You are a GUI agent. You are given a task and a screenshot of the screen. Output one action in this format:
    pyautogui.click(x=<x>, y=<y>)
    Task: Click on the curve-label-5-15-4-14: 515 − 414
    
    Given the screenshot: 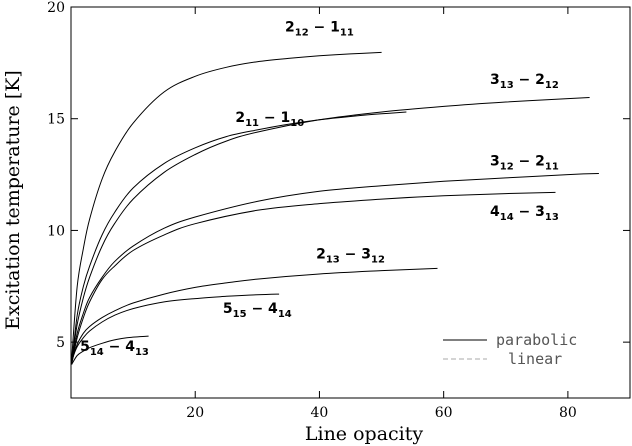 What is the action you would take?
    pyautogui.click(x=257, y=310)
    